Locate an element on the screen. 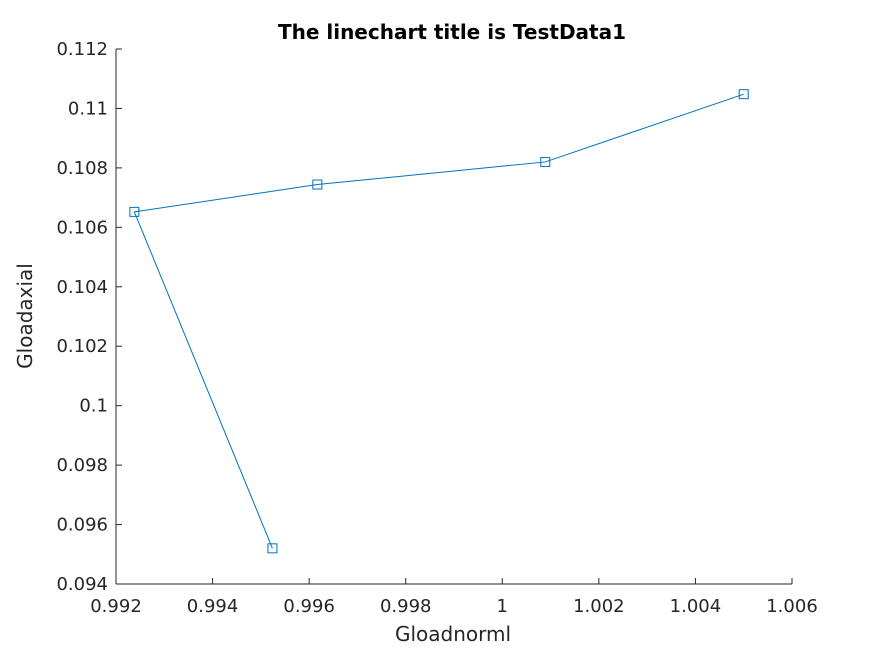 The width and height of the screenshot is (875, 656). x-tick-label: 0.994 is located at coordinates (213, 606).